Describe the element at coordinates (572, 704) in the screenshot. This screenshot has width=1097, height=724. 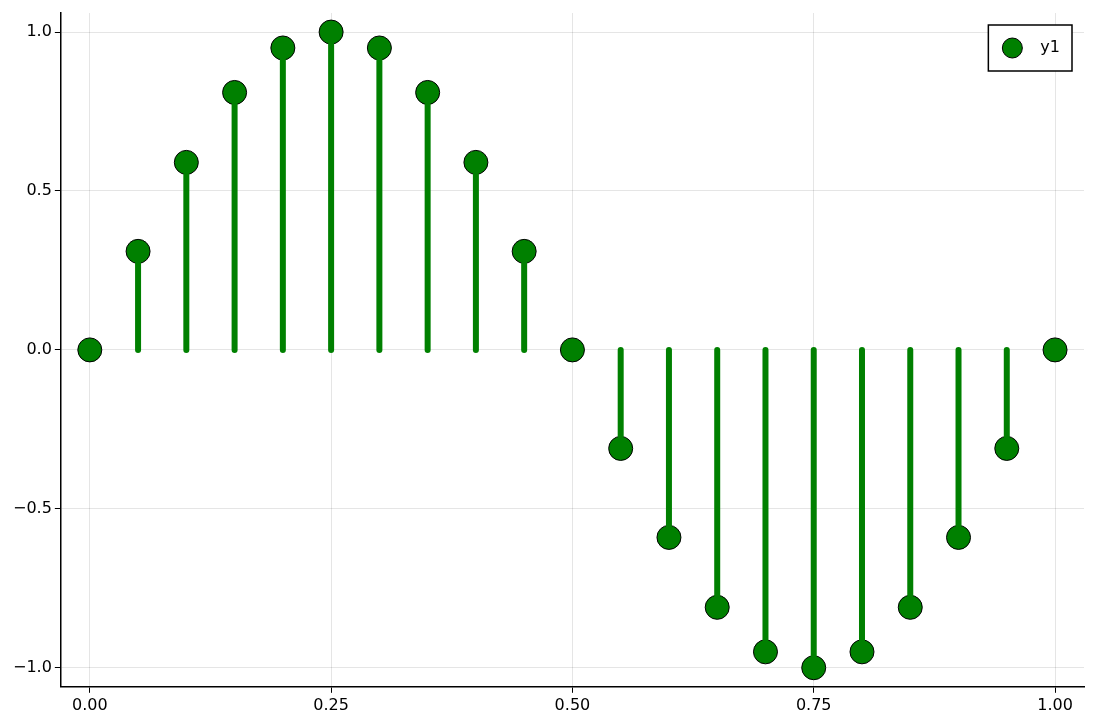
I see `x-tick-label: 0.50` at that location.